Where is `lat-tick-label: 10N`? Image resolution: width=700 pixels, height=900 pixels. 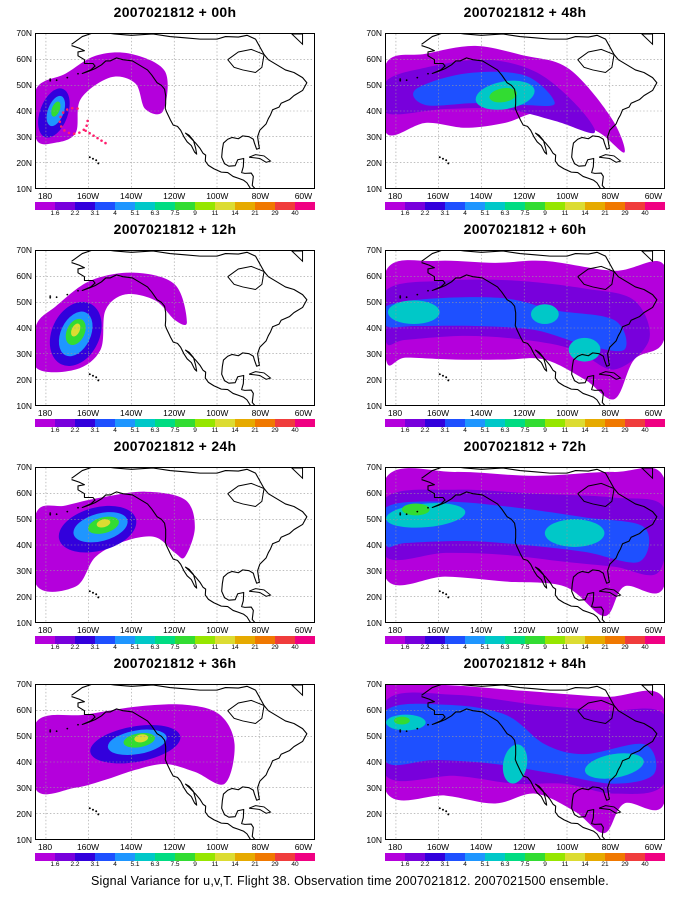 lat-tick-label: 10N is located at coordinates (24, 623).